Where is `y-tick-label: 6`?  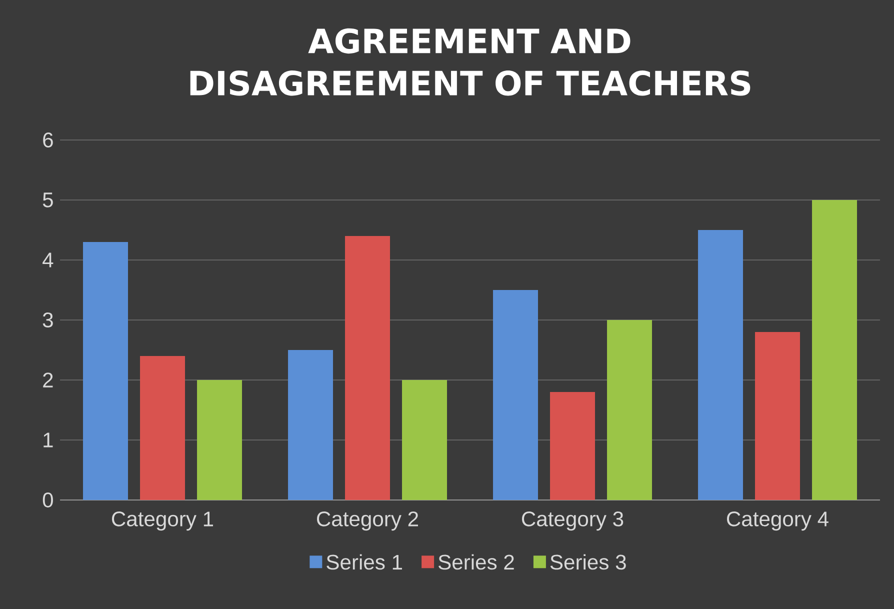
y-tick-label: 6 is located at coordinates (48, 140).